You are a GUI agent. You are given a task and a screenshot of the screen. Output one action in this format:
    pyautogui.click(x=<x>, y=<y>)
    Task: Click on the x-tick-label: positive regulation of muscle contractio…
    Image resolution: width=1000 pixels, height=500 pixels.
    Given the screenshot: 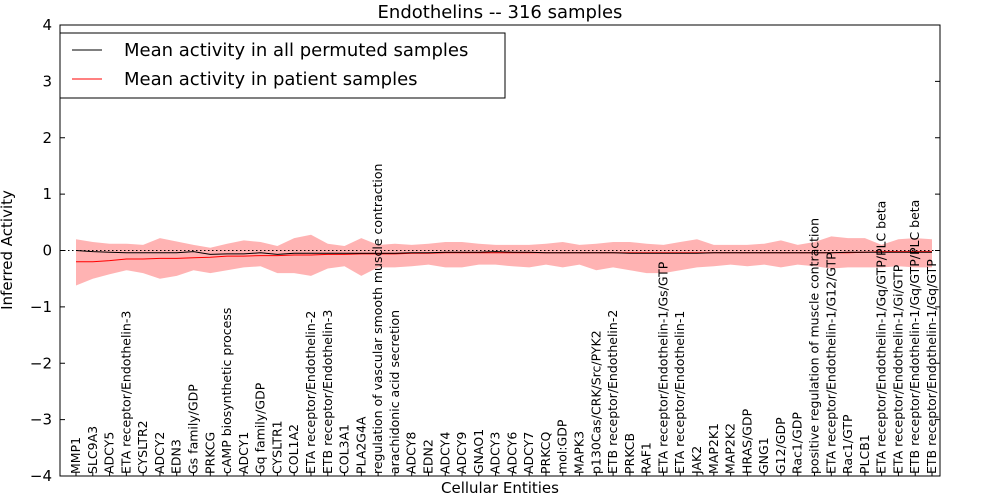 What is the action you would take?
    pyautogui.click(x=814, y=346)
    